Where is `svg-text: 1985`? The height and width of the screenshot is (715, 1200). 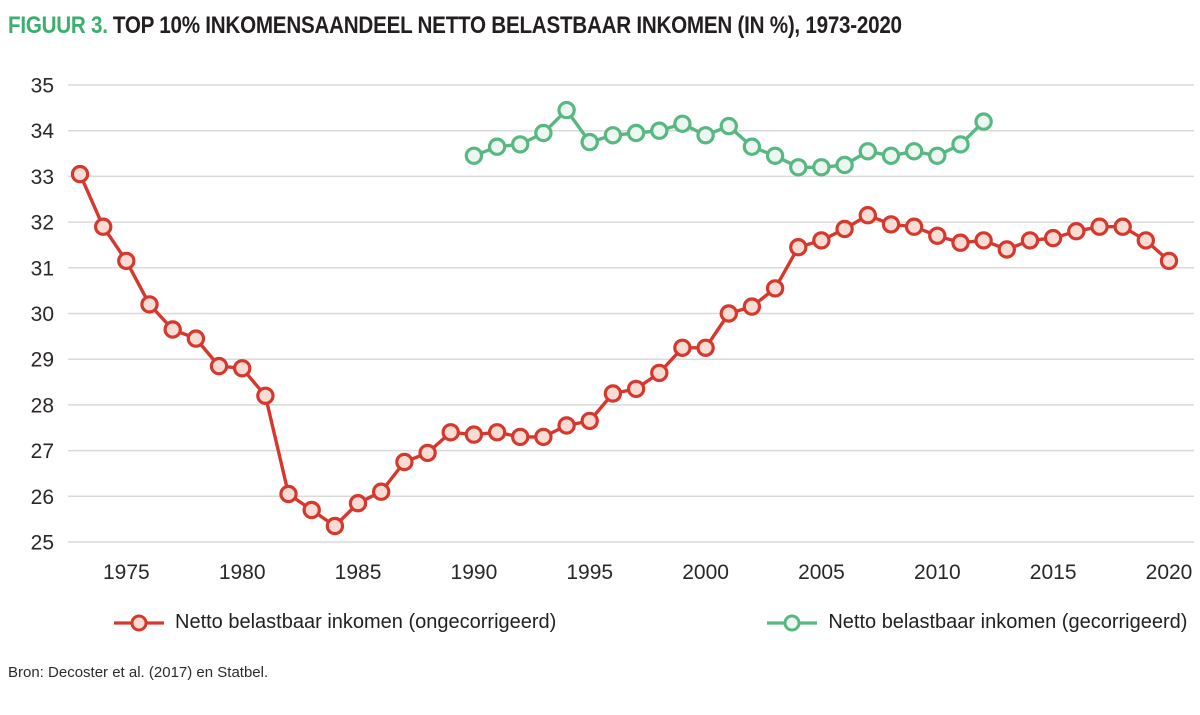
svg-text: 1985 is located at coordinates (358, 572).